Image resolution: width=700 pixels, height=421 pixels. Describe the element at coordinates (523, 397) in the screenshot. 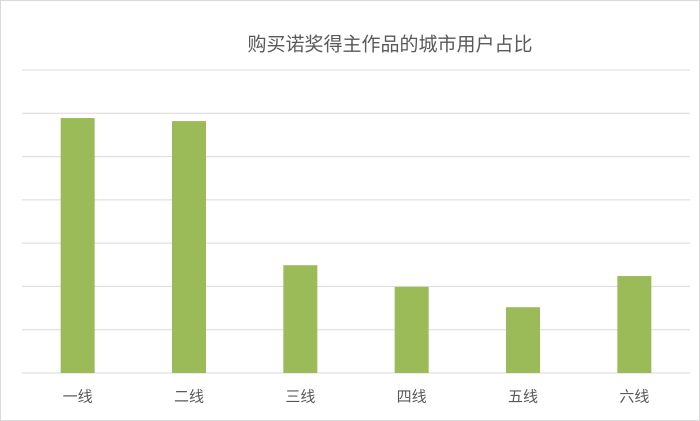

I see `x-tick-label: 五线` at that location.